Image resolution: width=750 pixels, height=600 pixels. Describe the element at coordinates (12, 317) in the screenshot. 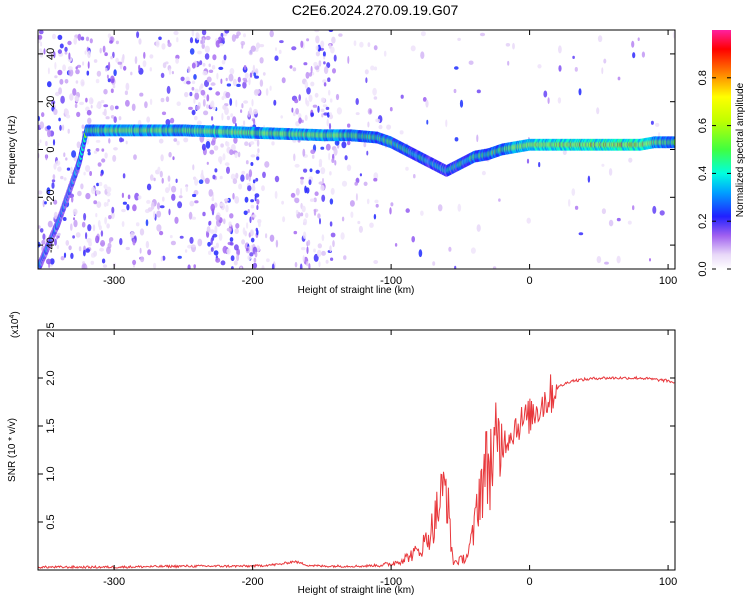

I see `snr-scale-exponent: 4` at that location.